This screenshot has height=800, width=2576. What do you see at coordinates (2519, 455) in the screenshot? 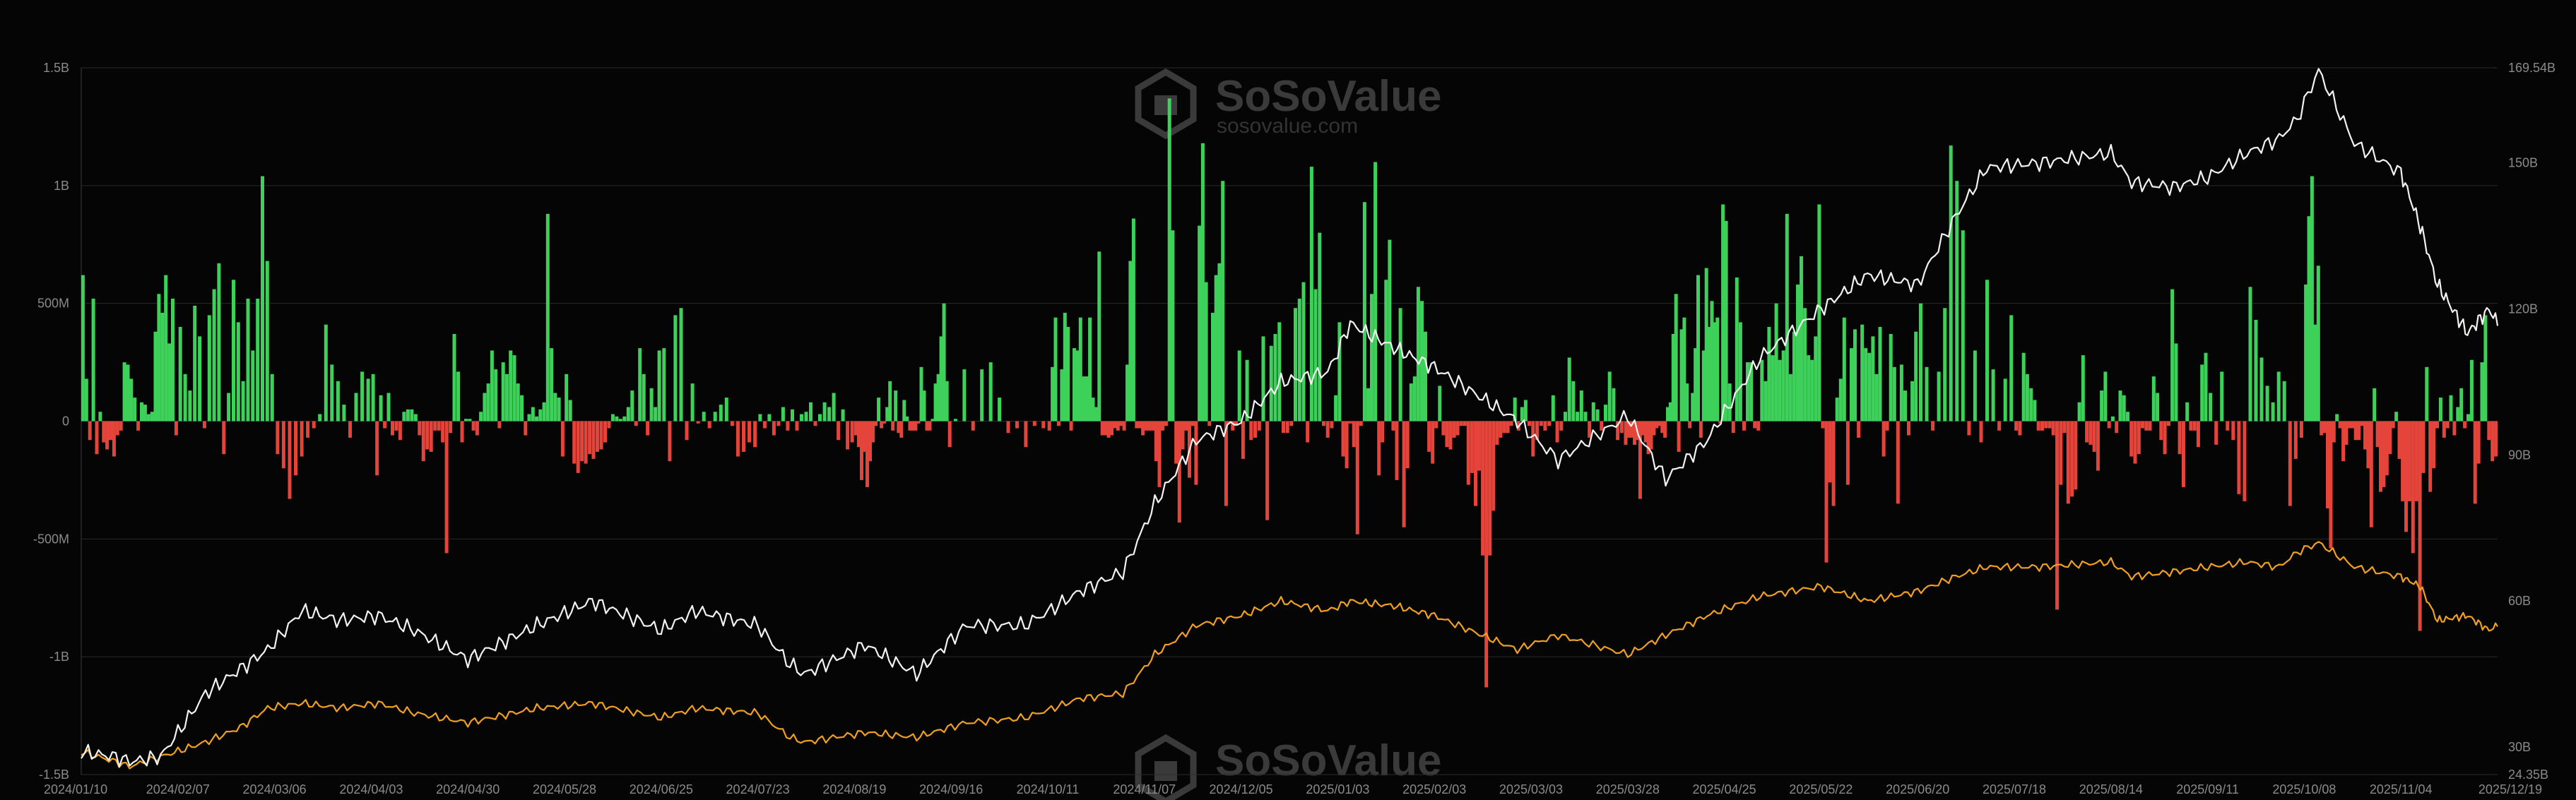
I see `y-right-tick-label: 90B` at bounding box center [2519, 455].